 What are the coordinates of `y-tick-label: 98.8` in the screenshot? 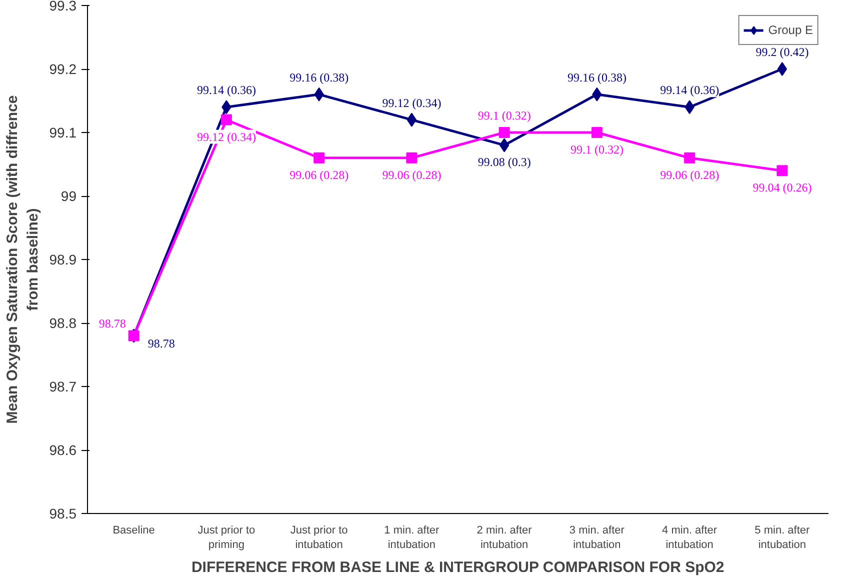 It's located at (63, 323).